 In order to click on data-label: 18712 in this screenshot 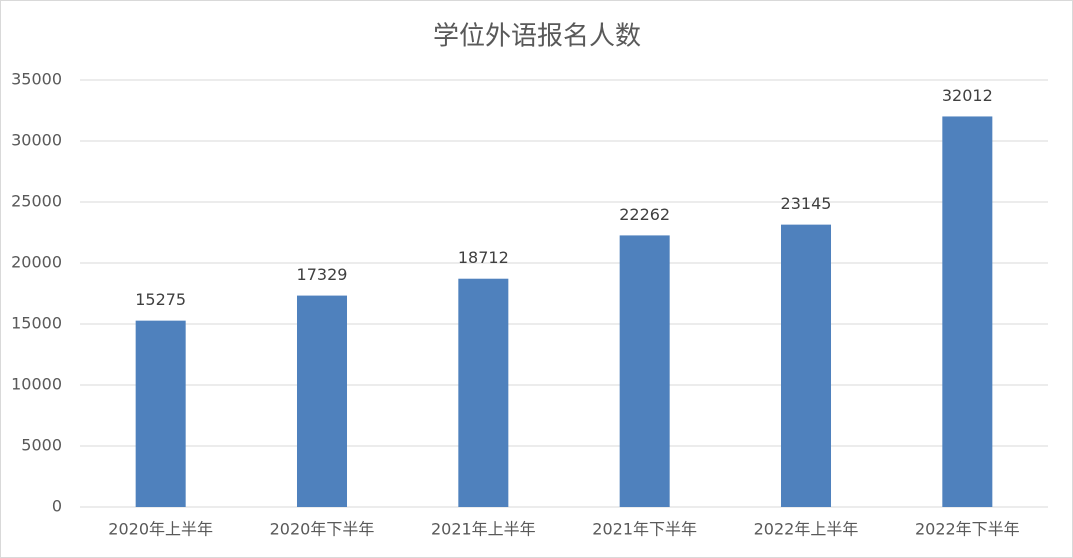, I will do `click(483, 257)`.